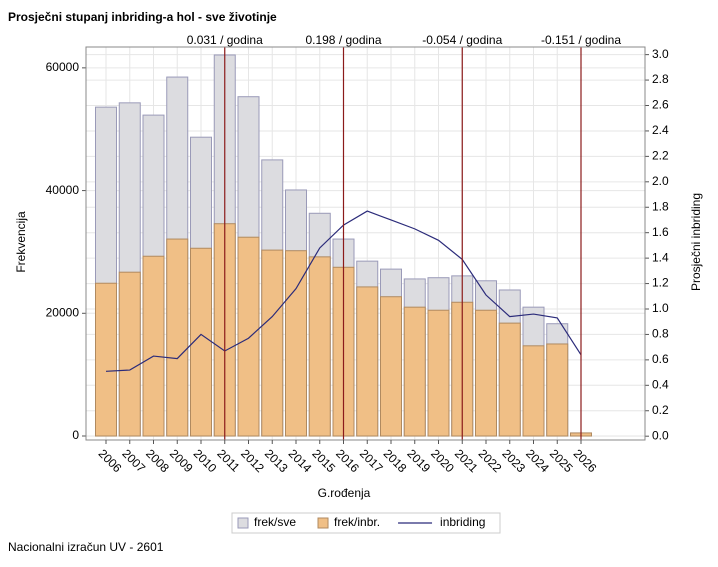 The width and height of the screenshot is (718, 567). I want to click on x-tick-label: 2008, so click(157, 460).